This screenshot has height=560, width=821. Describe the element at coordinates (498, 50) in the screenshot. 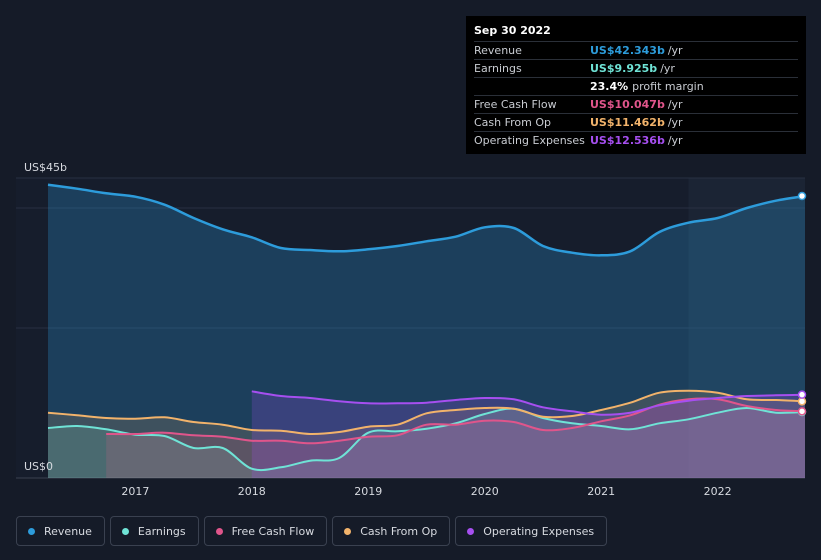

I see `tooltip-row-label: Revenue` at that location.